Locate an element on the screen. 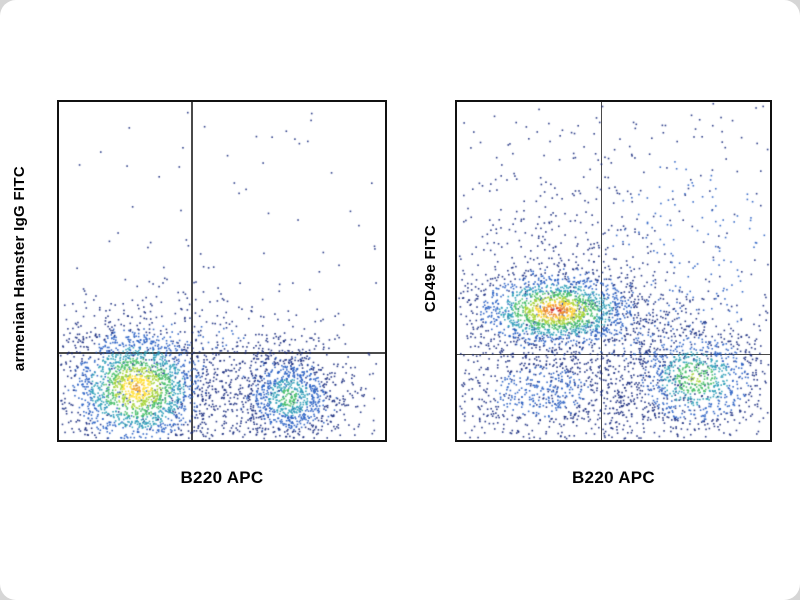  y-axis-label-left: armenian Hamster IgG FITC is located at coordinates (19, 269).